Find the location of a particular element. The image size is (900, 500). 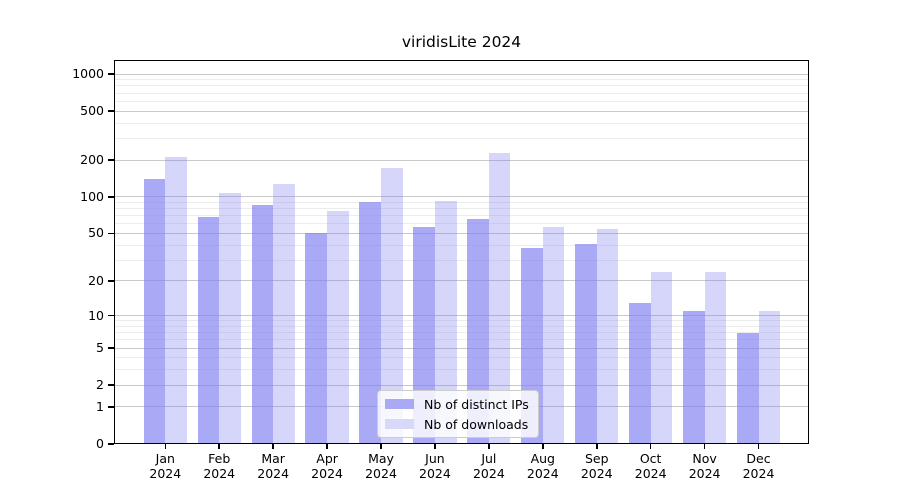

bar-distinct-ips-dec is located at coordinates (747, 388).